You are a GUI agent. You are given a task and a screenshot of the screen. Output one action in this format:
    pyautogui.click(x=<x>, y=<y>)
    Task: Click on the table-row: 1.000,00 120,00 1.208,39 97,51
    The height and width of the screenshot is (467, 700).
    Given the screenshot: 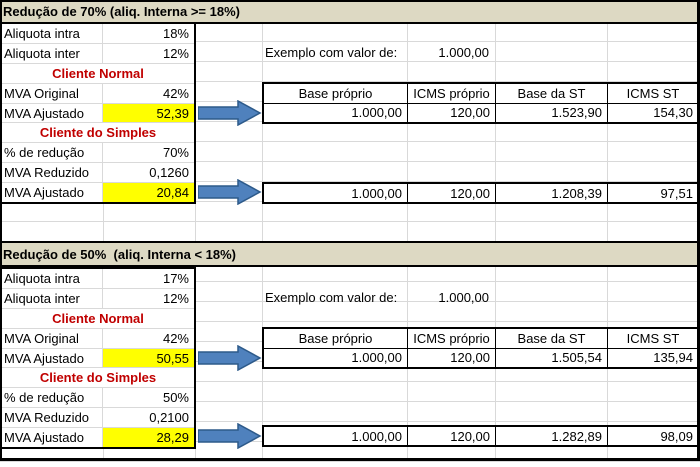 What is the action you would take?
    pyautogui.click(x=481, y=193)
    